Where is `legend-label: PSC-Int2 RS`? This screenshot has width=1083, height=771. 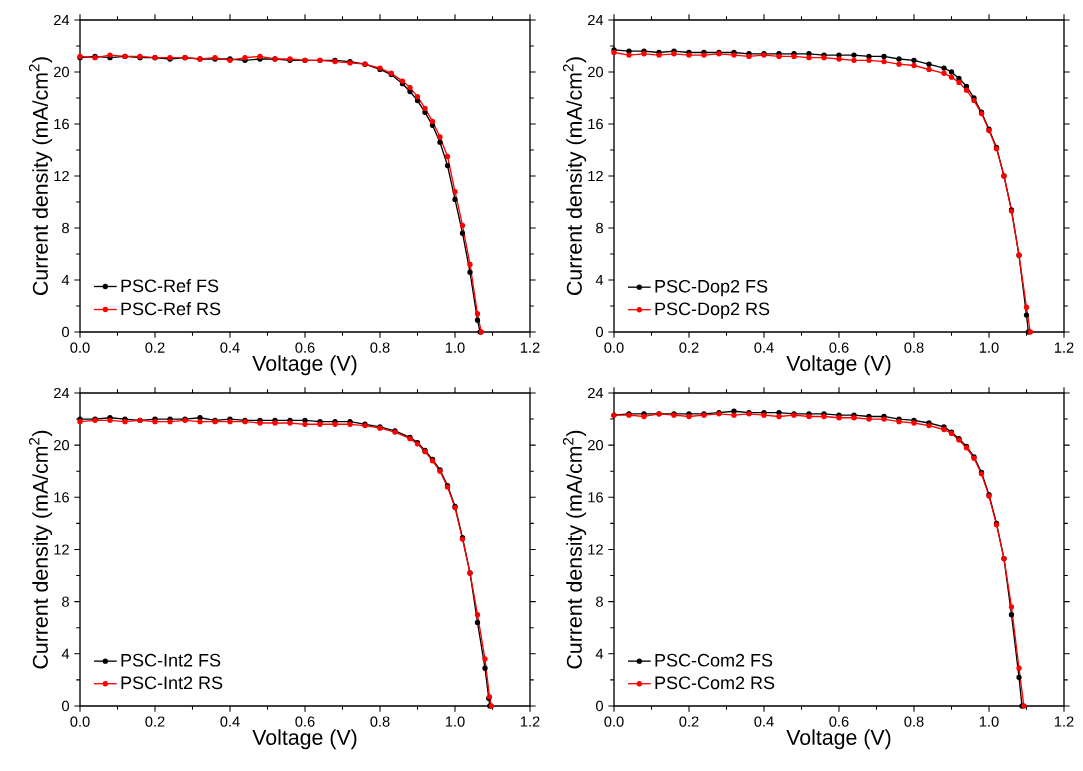 legend-label: PSC-Int2 RS is located at coordinates (172, 683).